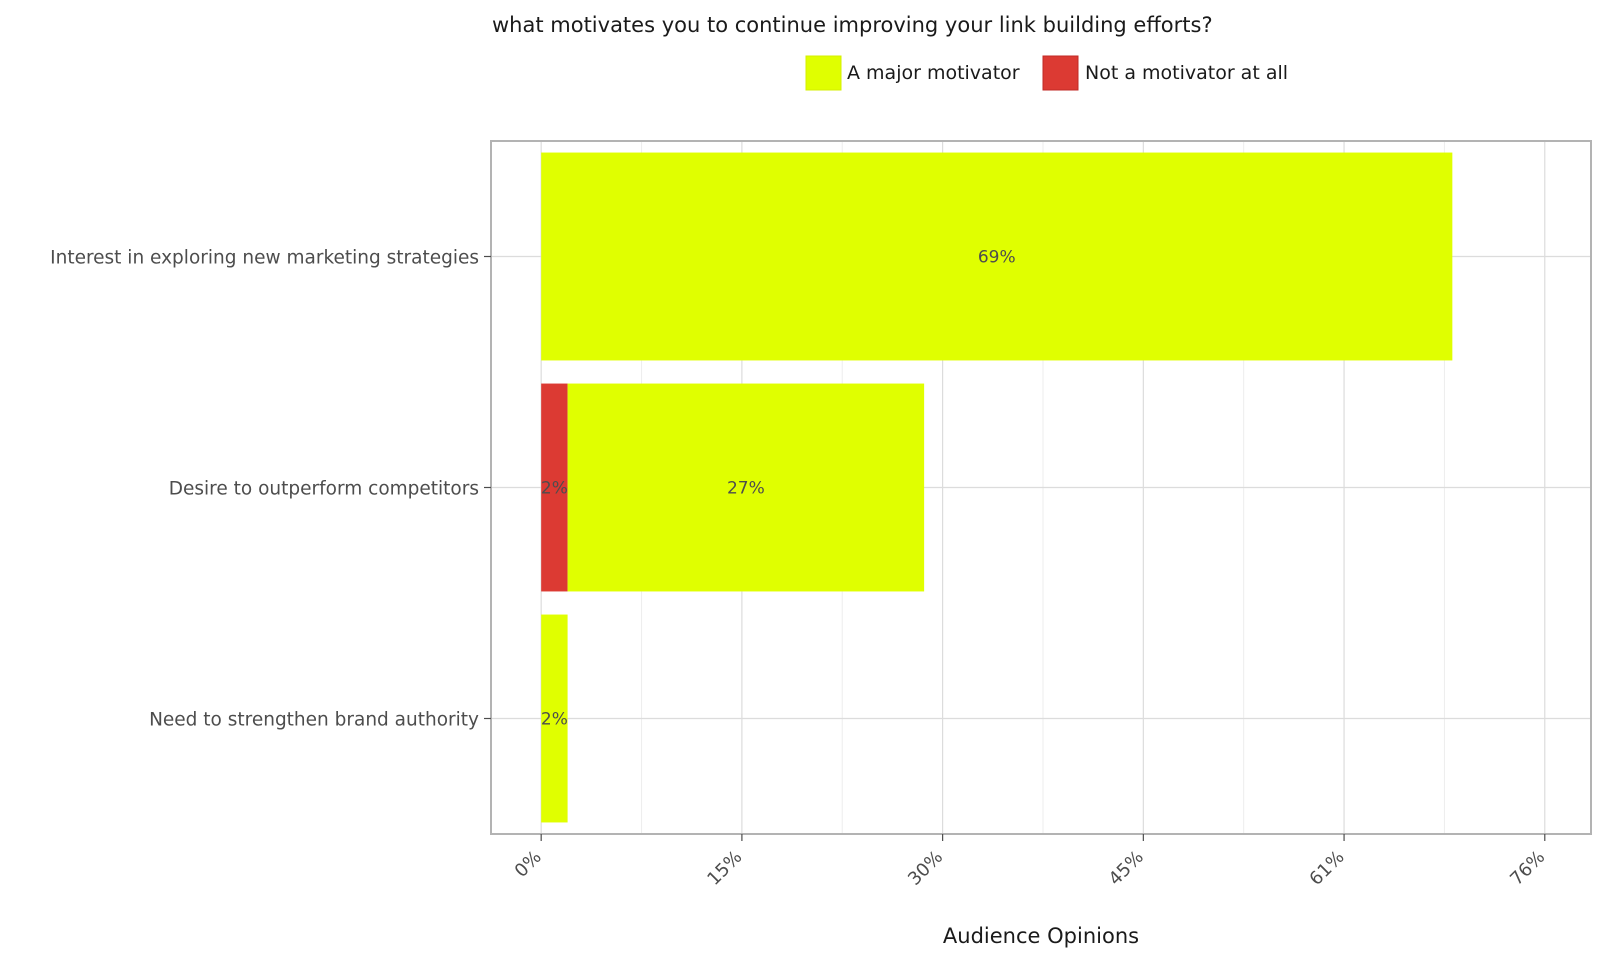  What do you see at coordinates (1527, 868) in the screenshot?
I see `x-tick-label: 76%` at bounding box center [1527, 868].